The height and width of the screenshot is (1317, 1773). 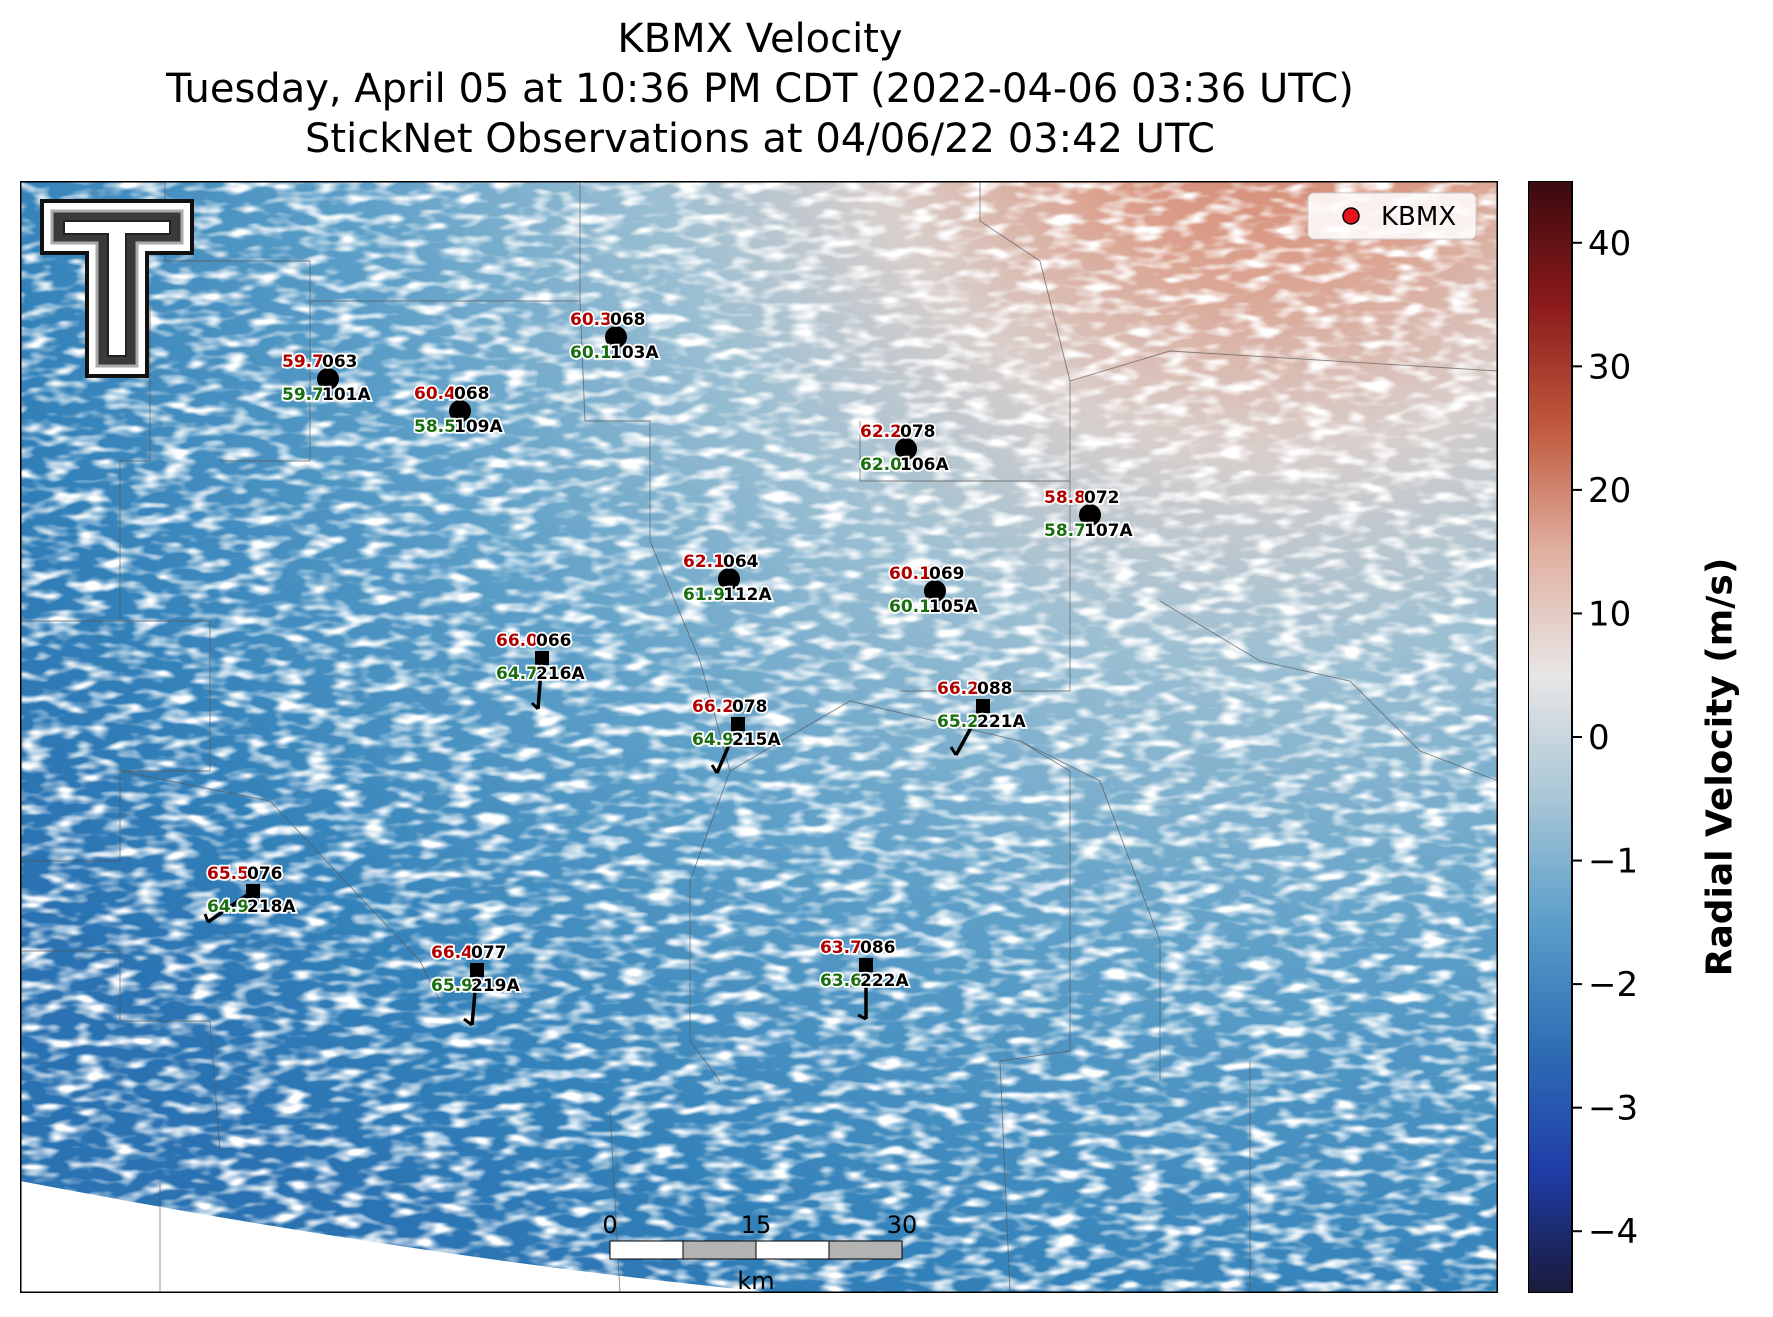 What do you see at coordinates (452, 986) in the screenshot?
I see `station-dewpoint: 65.9` at bounding box center [452, 986].